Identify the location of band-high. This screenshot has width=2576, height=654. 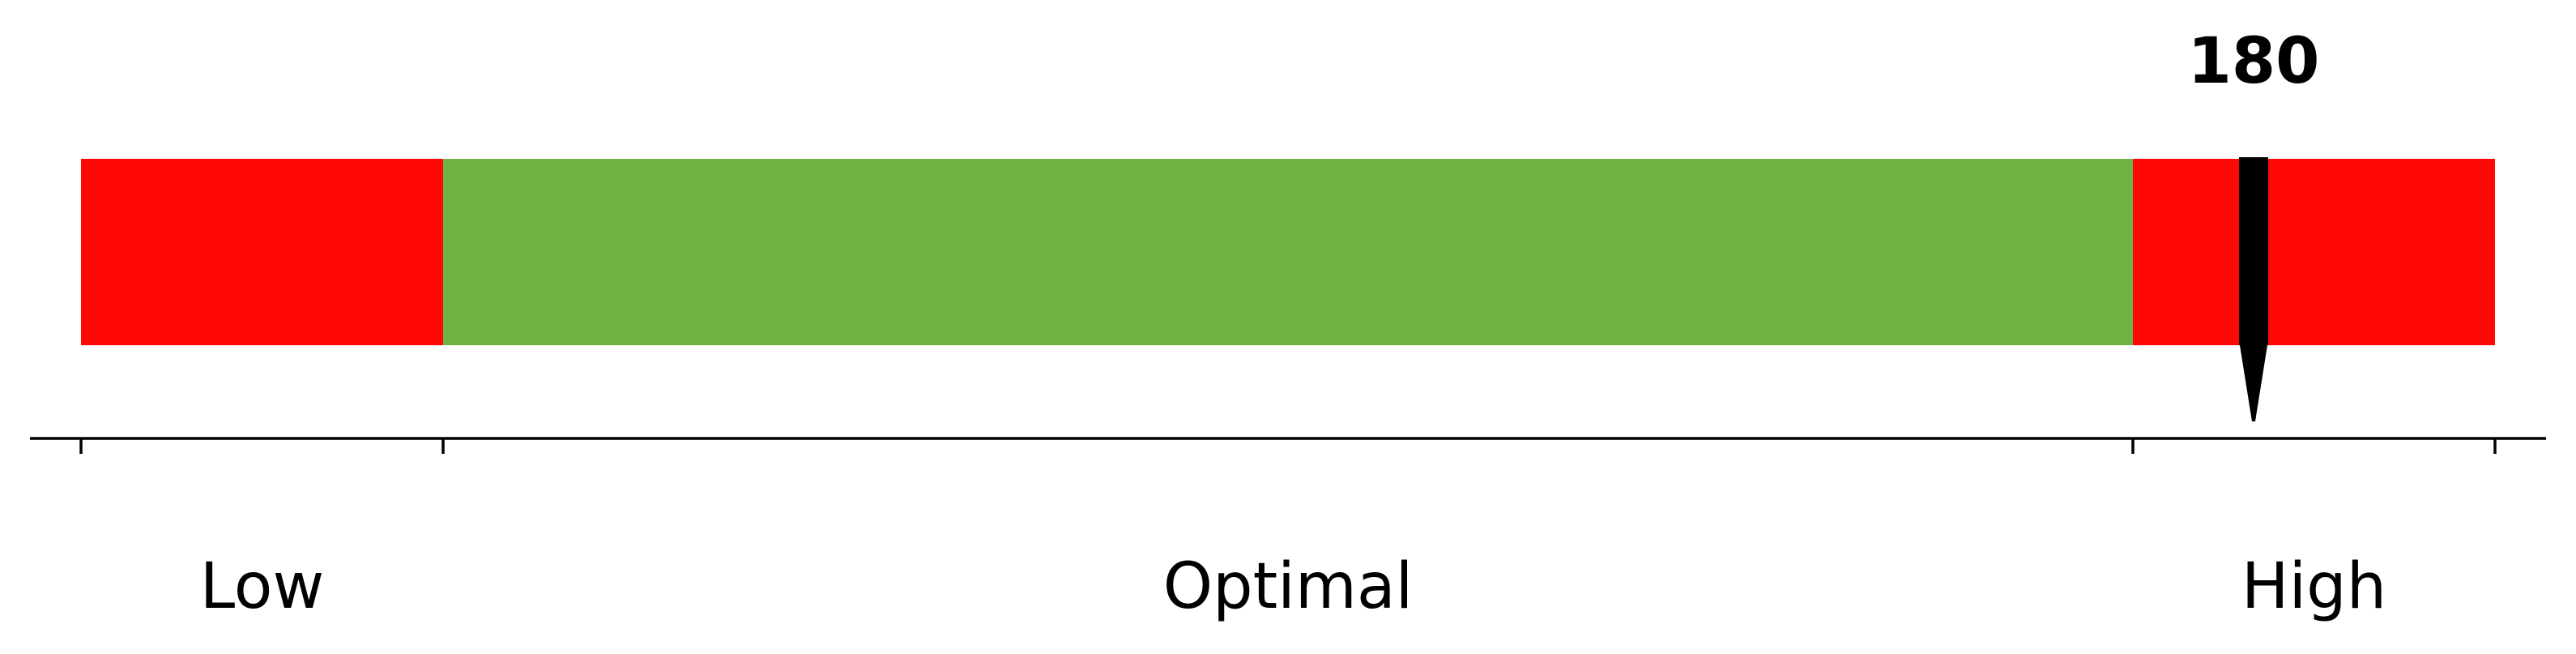
(2314, 252).